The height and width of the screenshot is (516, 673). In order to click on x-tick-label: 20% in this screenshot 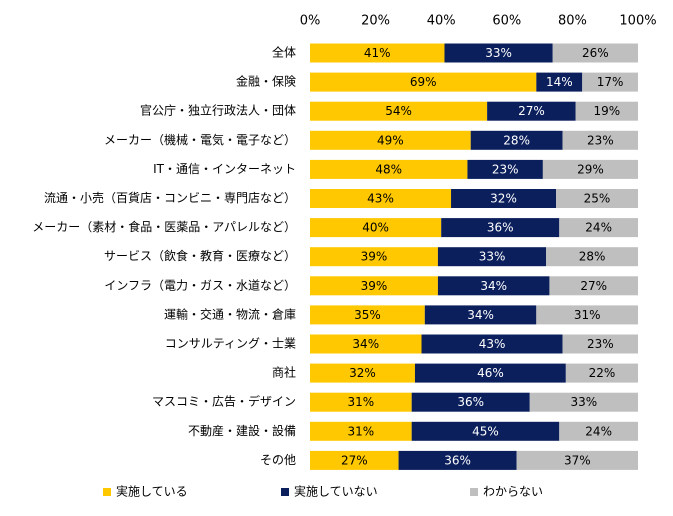, I will do `click(375, 21)`.